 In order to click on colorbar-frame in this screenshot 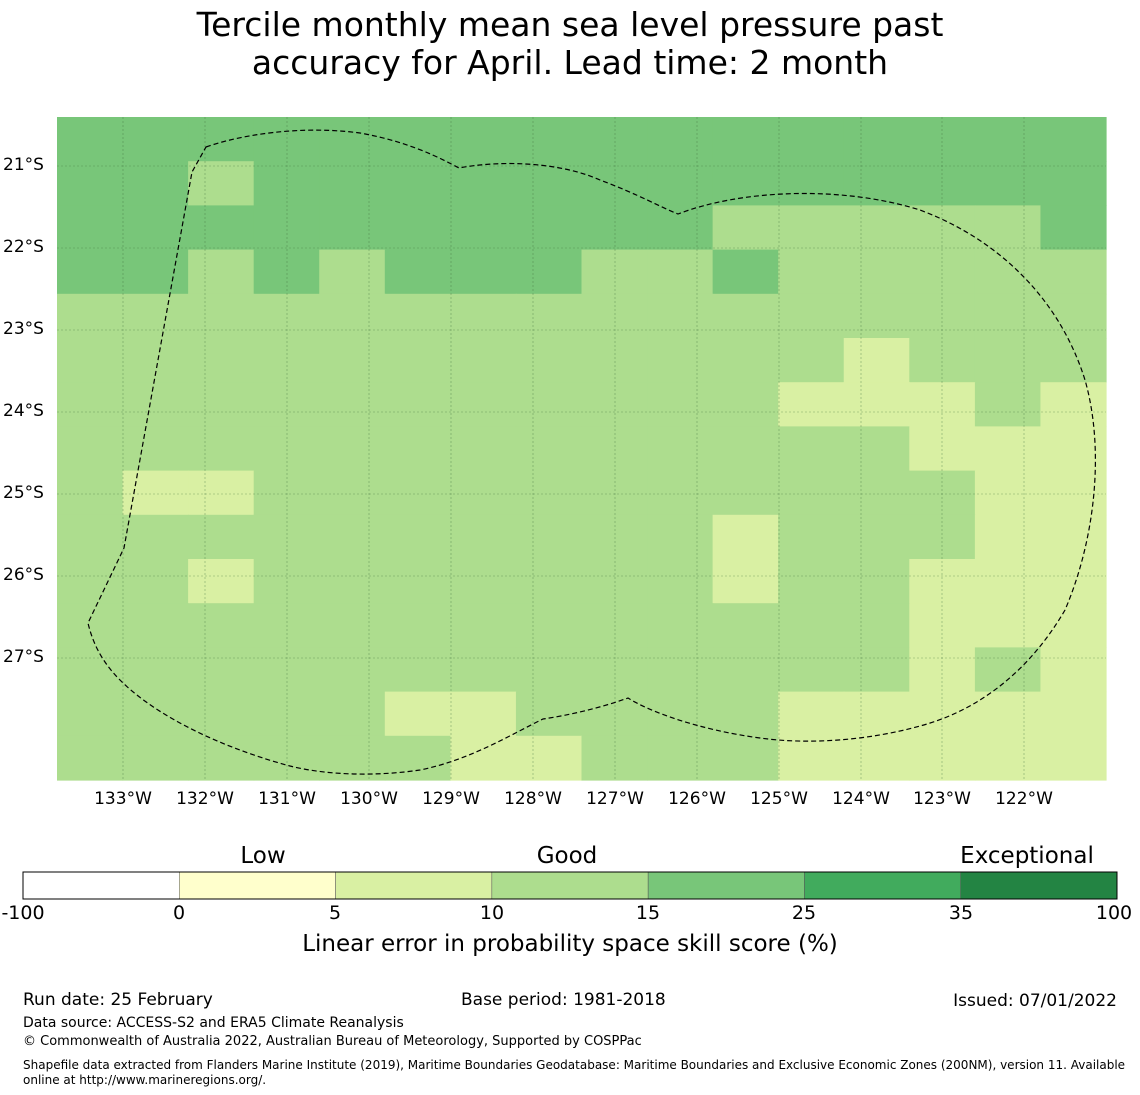, I will do `click(570, 885)`.